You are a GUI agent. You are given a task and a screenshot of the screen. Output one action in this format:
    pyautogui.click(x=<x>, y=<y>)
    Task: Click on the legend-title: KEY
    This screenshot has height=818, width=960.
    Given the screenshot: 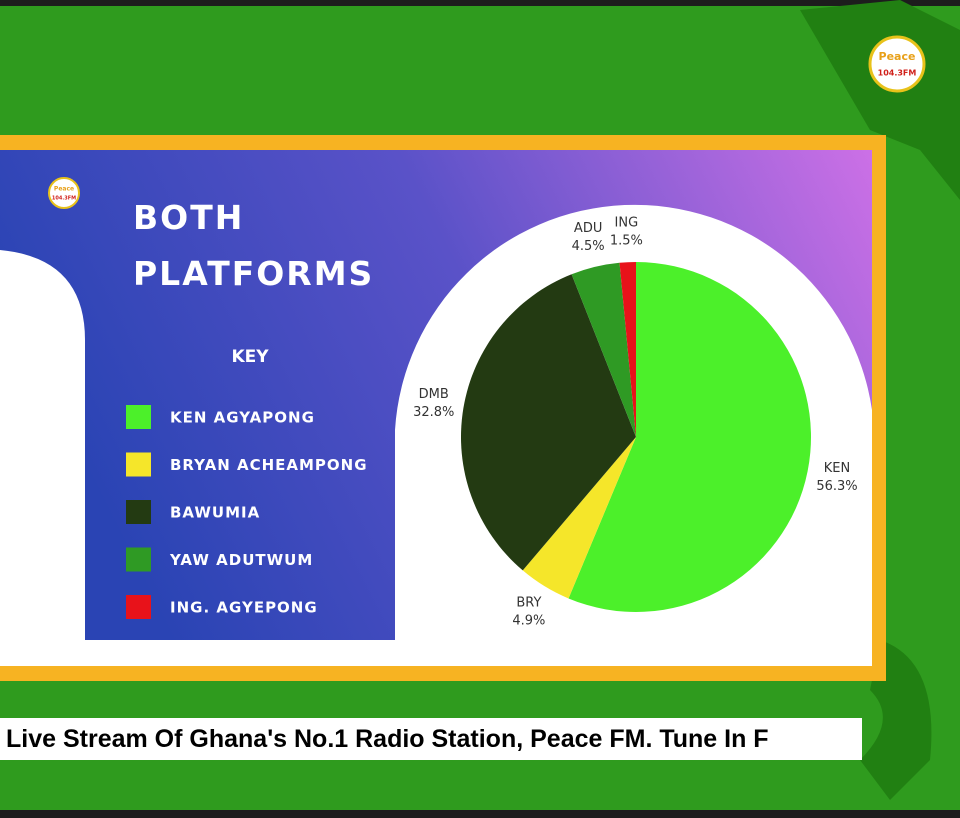 What is the action you would take?
    pyautogui.click(x=250, y=357)
    